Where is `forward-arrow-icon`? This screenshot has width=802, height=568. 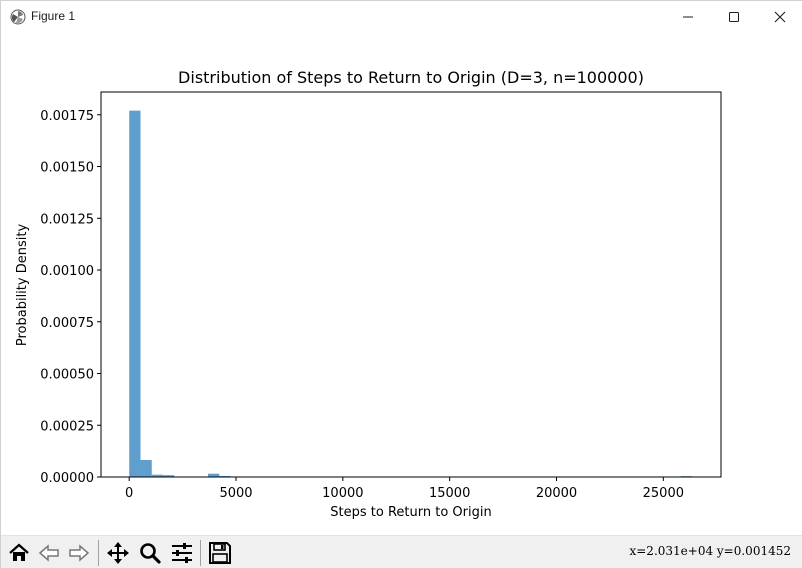
forward-arrow-icon is located at coordinates (79, 553).